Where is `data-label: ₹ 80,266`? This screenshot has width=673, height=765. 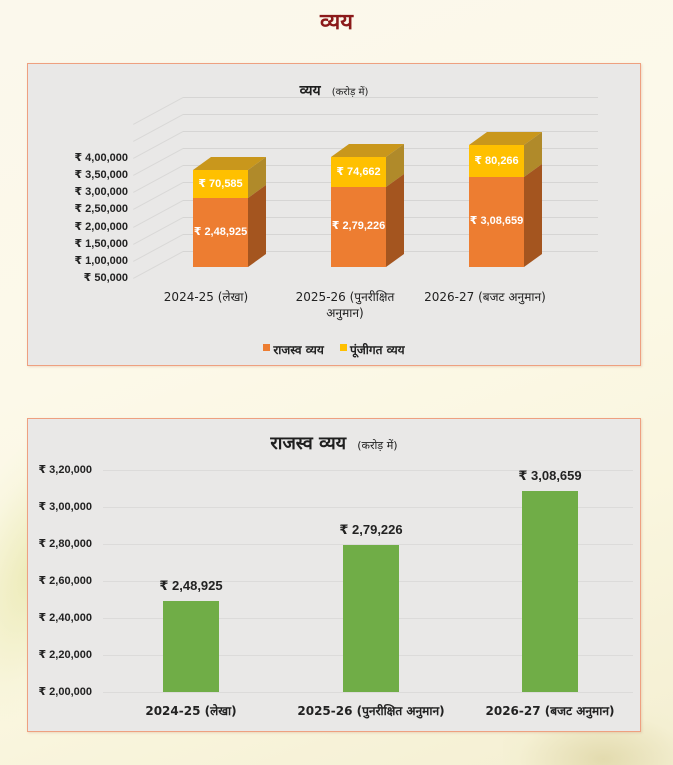
data-label: ₹ 80,266 is located at coordinates (496, 161).